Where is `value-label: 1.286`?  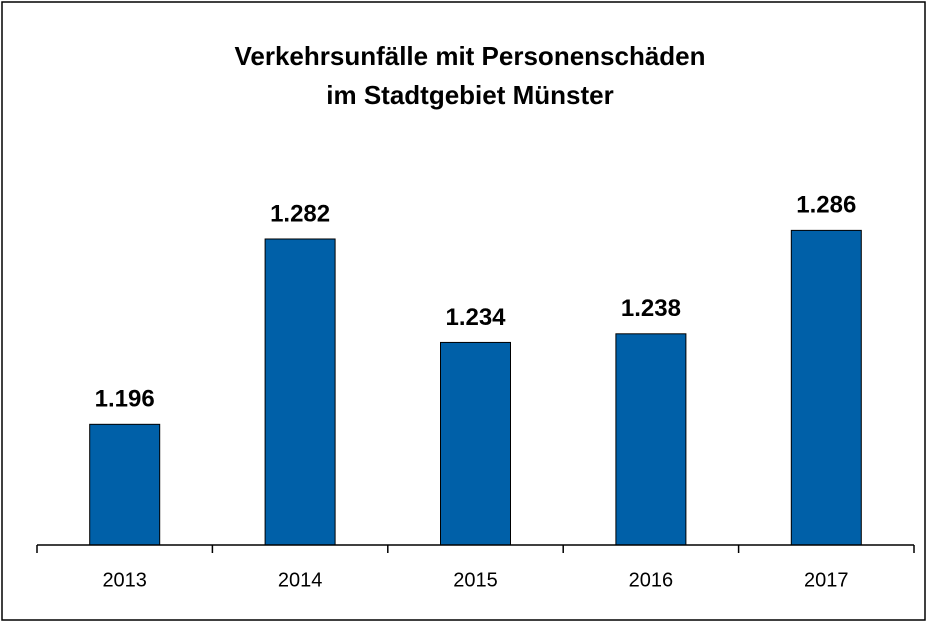
value-label: 1.286 is located at coordinates (826, 205).